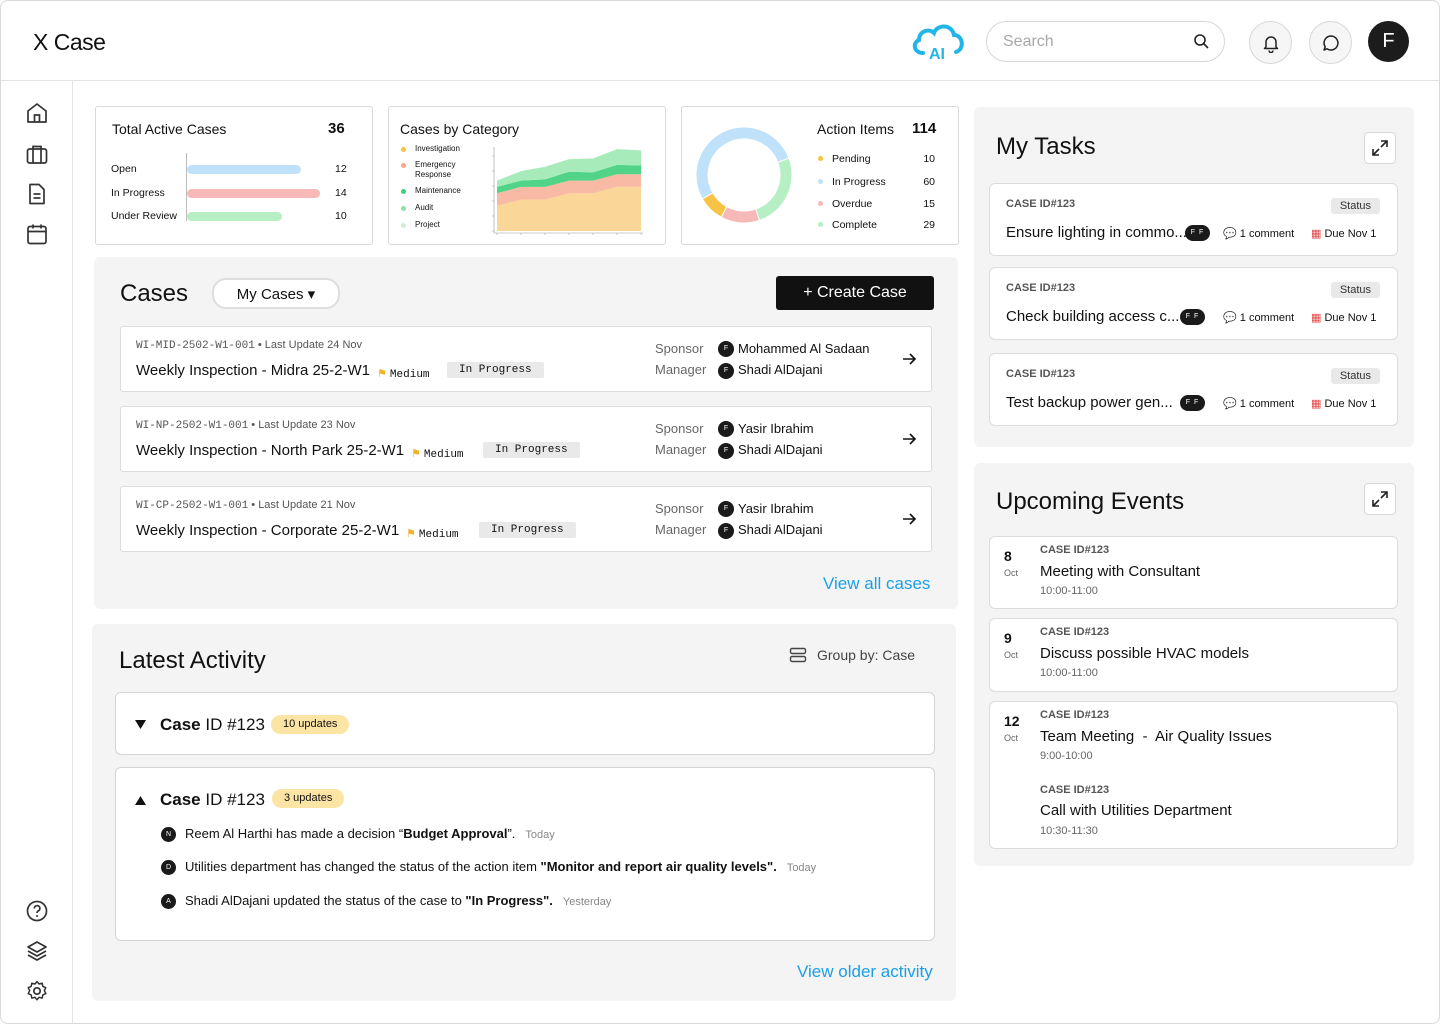 The width and height of the screenshot is (1440, 1024). I want to click on activity-group-title: Case ID #123, so click(212, 799).